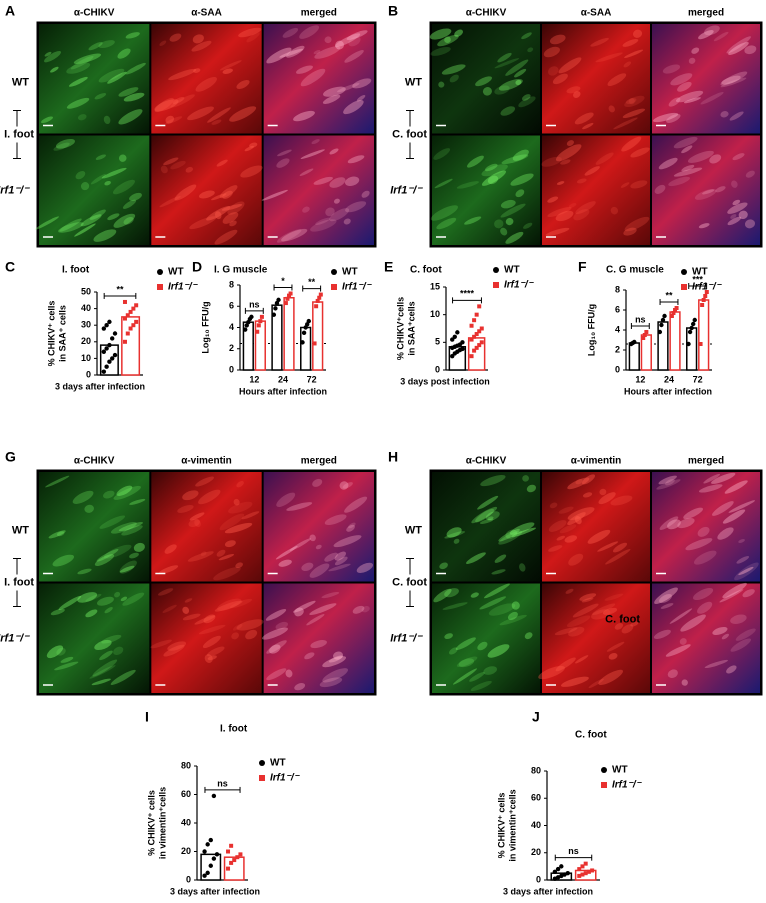 The width and height of the screenshot is (766, 903). Describe the element at coordinates (435, 286) in the screenshot. I see `y-tick-label: 15` at that location.